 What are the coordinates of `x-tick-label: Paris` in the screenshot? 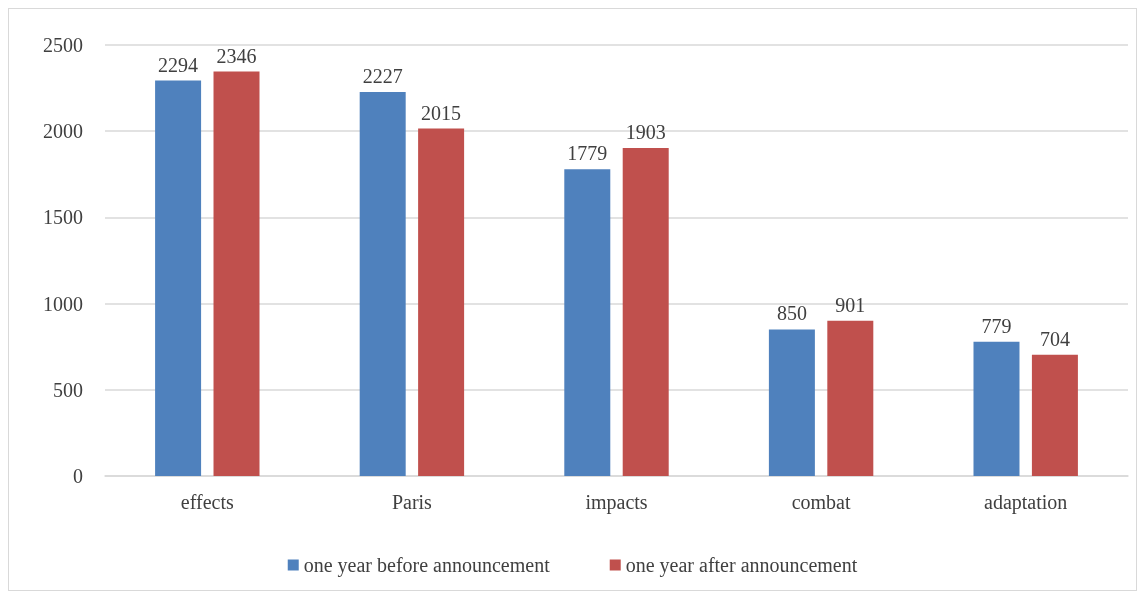 It's located at (412, 502).